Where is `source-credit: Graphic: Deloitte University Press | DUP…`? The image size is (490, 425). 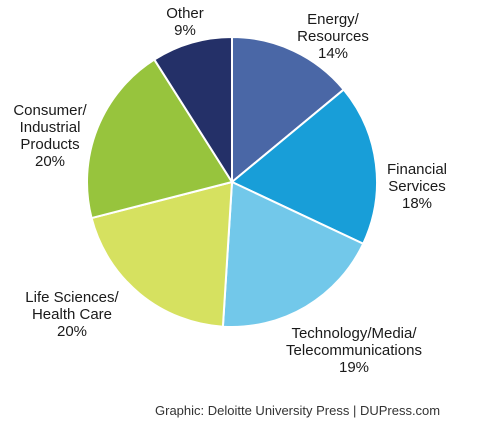 source-credit: Graphic: Deloitte University Press | DUP… is located at coordinates (298, 410).